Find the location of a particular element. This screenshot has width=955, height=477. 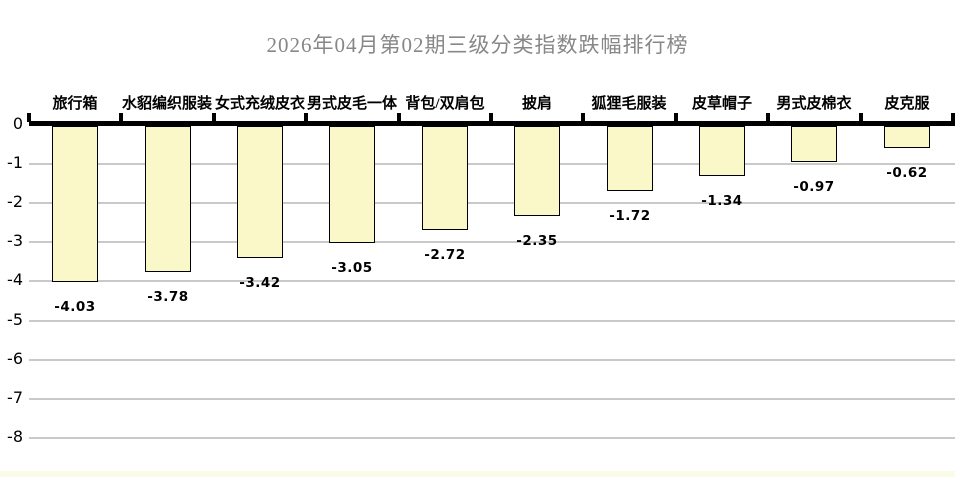

category-label: 旅行箱 is located at coordinates (75, 104).